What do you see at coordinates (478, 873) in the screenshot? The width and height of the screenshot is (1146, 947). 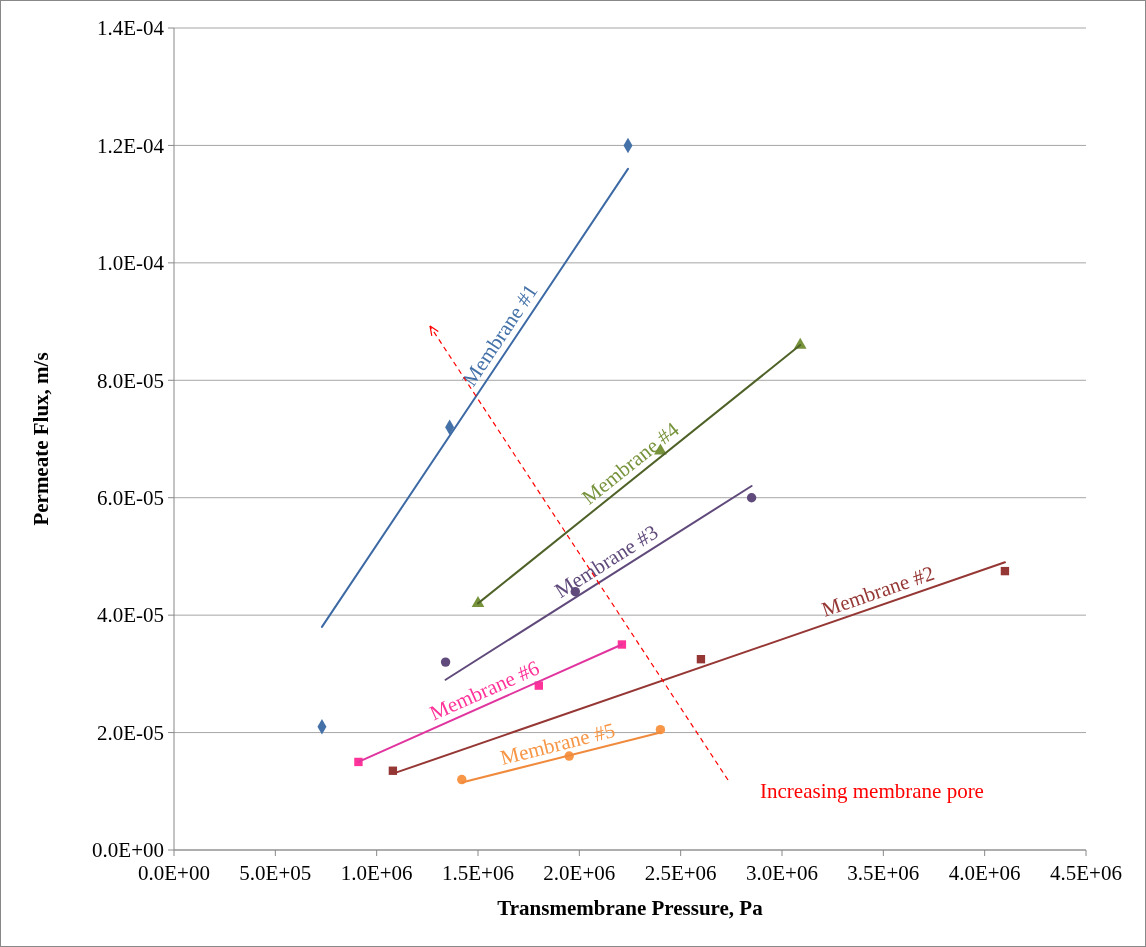 I see `x-tick-label: 1.5E+06` at bounding box center [478, 873].